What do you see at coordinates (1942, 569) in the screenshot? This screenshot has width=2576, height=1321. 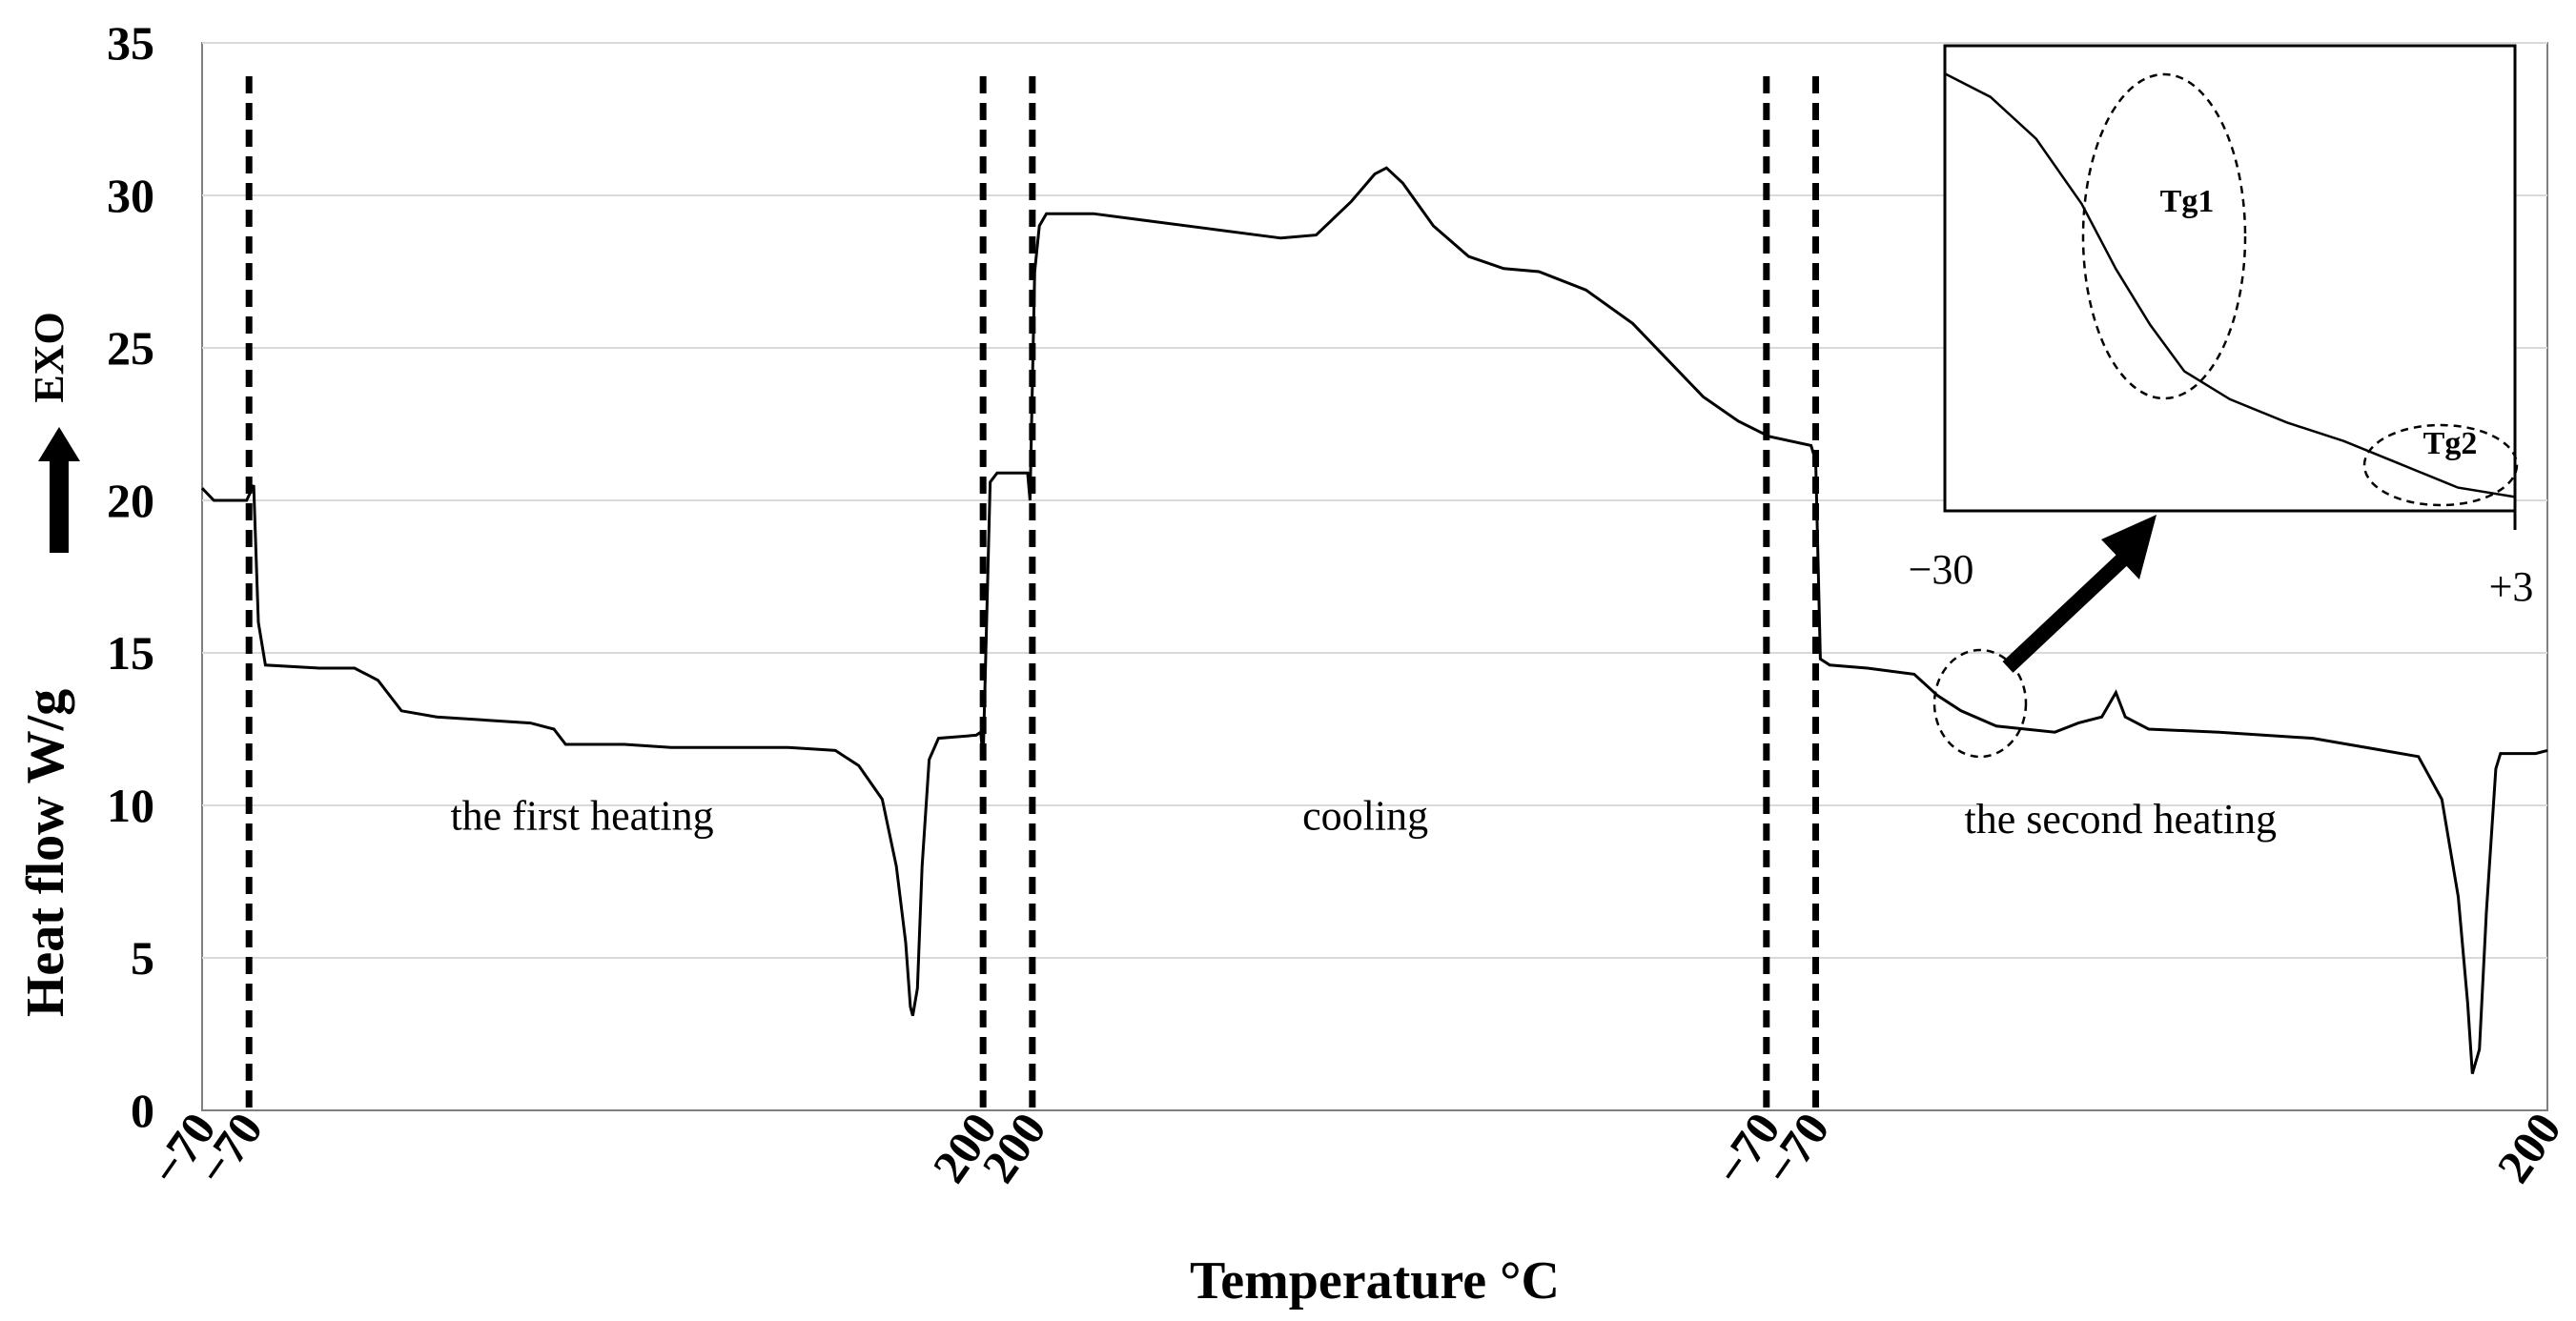 I see `inset-x-tick-min: −30` at bounding box center [1942, 569].